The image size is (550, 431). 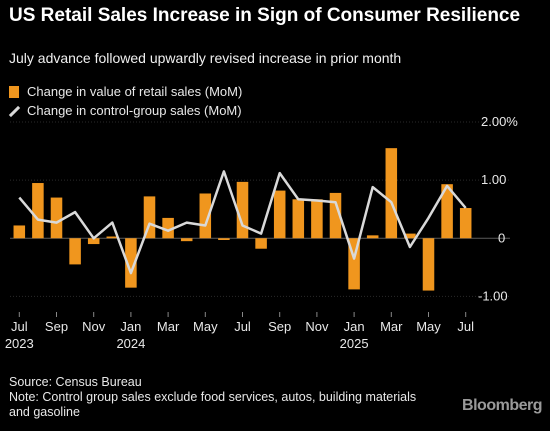 I want to click on bloomberg-logo: Bloomberg, so click(x=502, y=405).